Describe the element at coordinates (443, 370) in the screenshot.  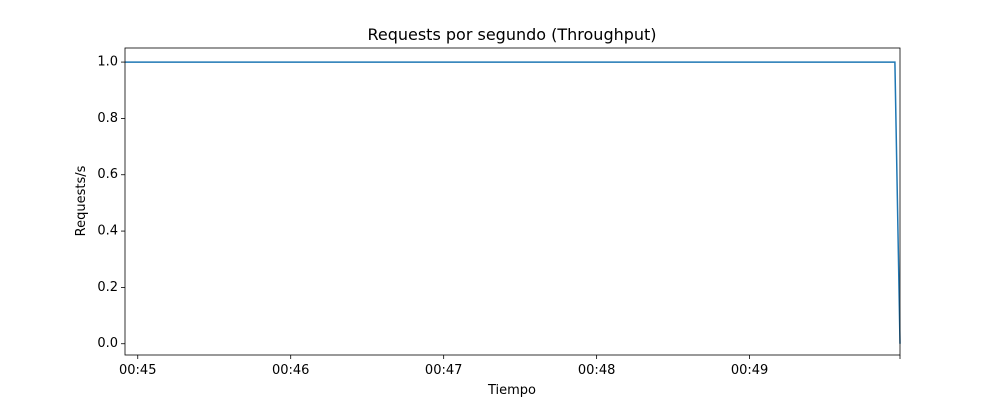
I see `x-tick-label: 00:47` at that location.